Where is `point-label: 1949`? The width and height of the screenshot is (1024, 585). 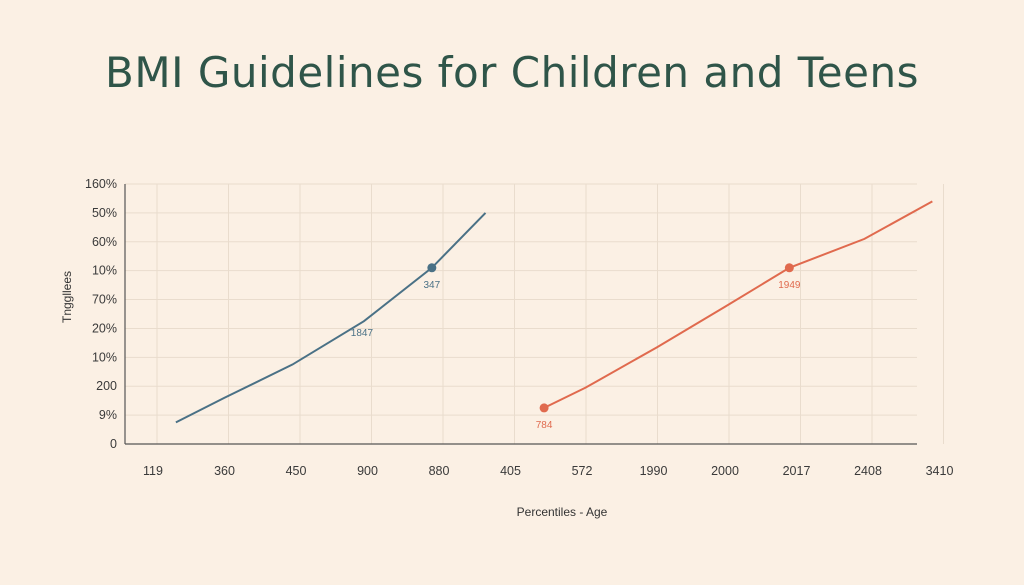
point-label: 1949 is located at coordinates (789, 285).